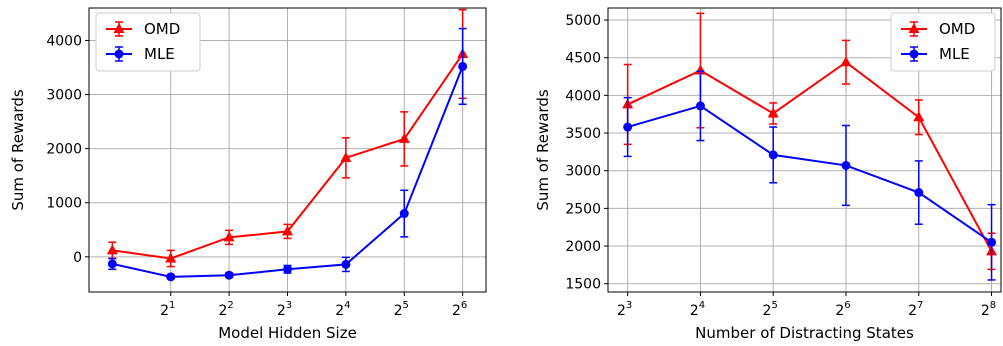 The width and height of the screenshot is (1003, 346). What do you see at coordinates (804, 333) in the screenshot?
I see `x-axis-label: Number of Distracting States` at bounding box center [804, 333].